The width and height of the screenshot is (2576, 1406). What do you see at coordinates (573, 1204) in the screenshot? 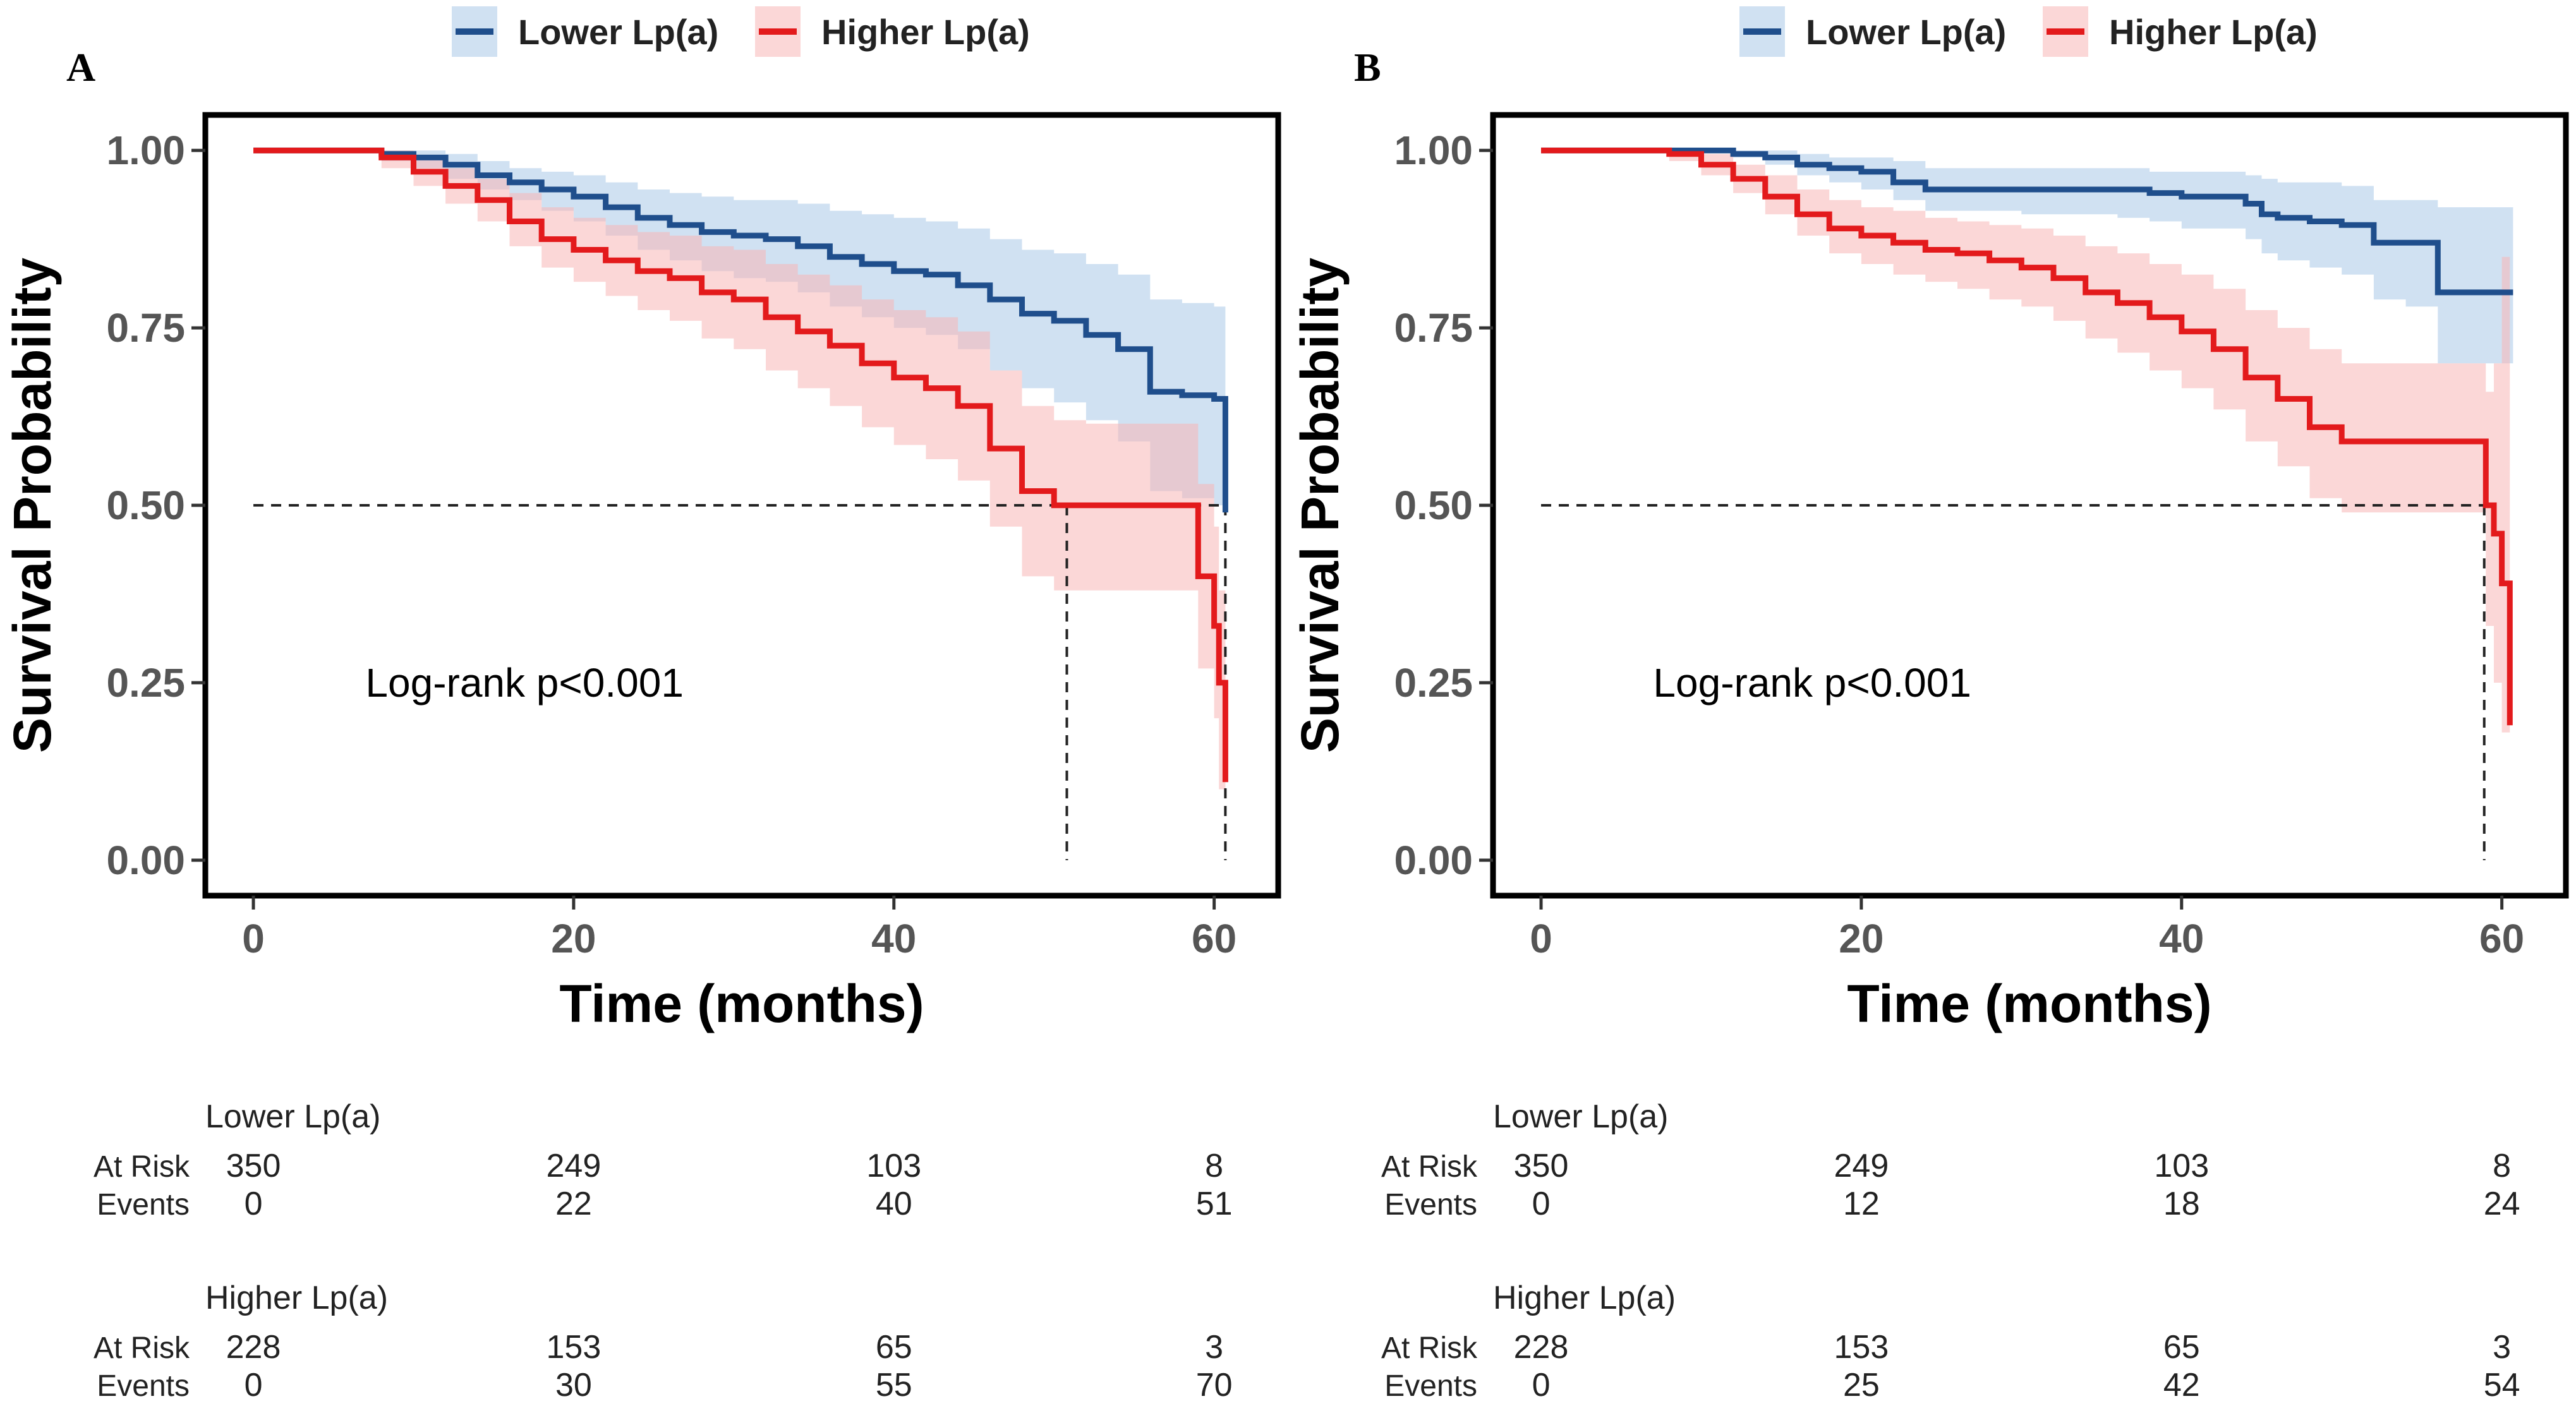
I see `events-value: 22` at bounding box center [573, 1204].